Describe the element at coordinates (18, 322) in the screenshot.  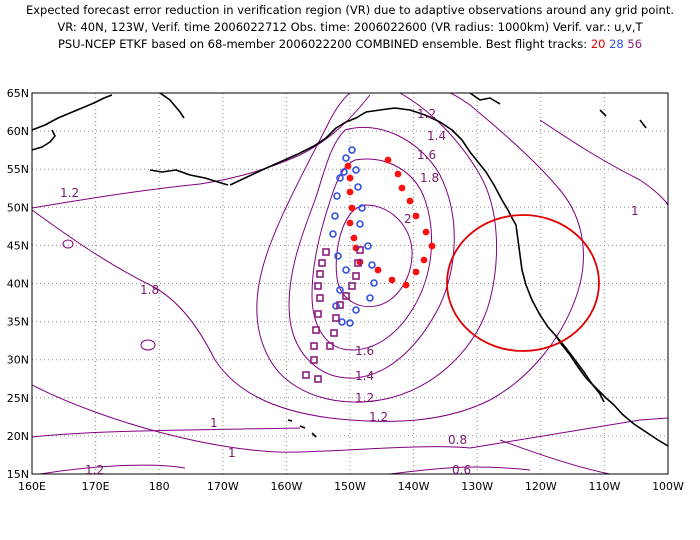
I see `lat-tick-label: 35N` at that location.